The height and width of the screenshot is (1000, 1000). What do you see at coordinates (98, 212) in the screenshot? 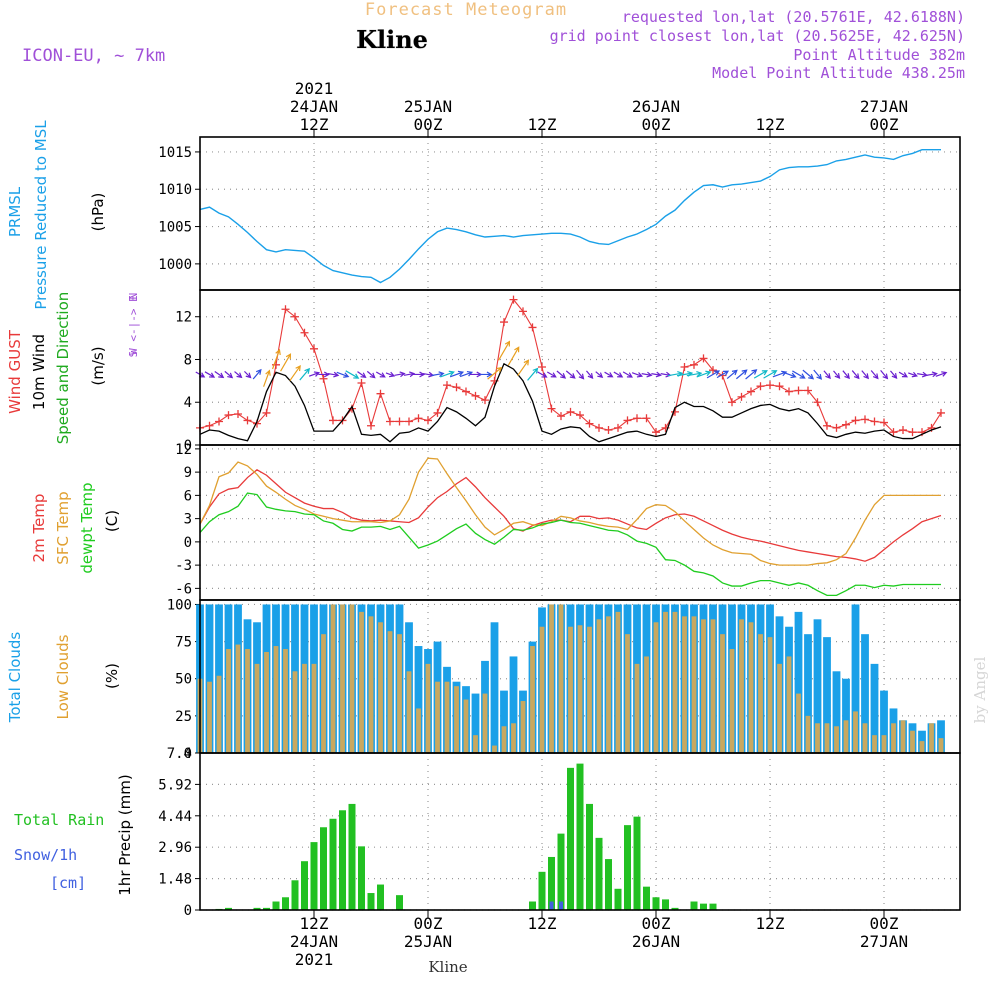
I see `pressure-ylabel-unit: (hPa)` at bounding box center [98, 212].